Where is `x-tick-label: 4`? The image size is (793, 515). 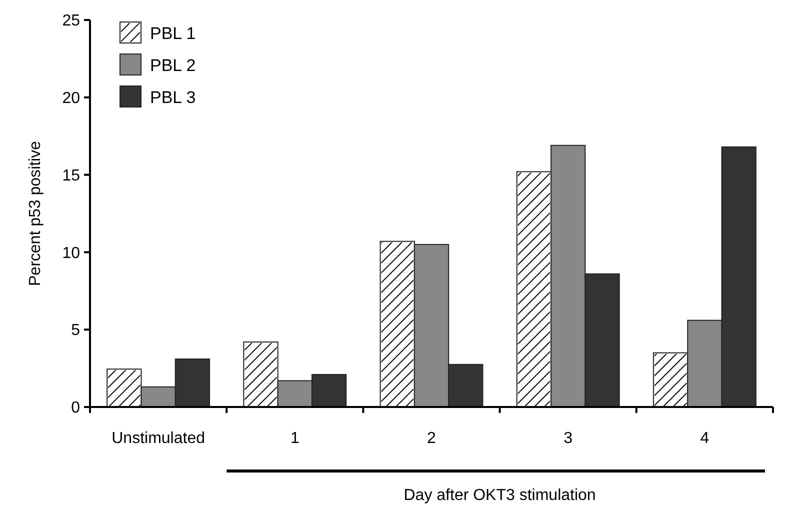 x-tick-label: 4 is located at coordinates (705, 438).